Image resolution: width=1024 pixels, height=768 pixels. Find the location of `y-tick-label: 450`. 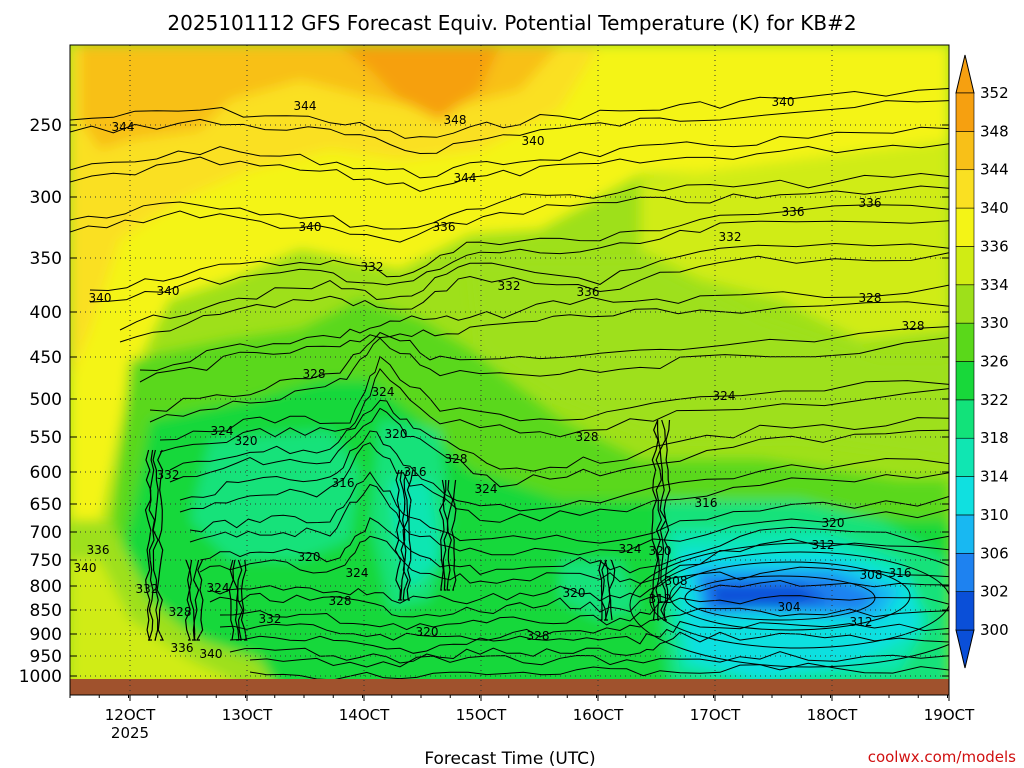

y-tick-label: 450 is located at coordinates (46, 358).